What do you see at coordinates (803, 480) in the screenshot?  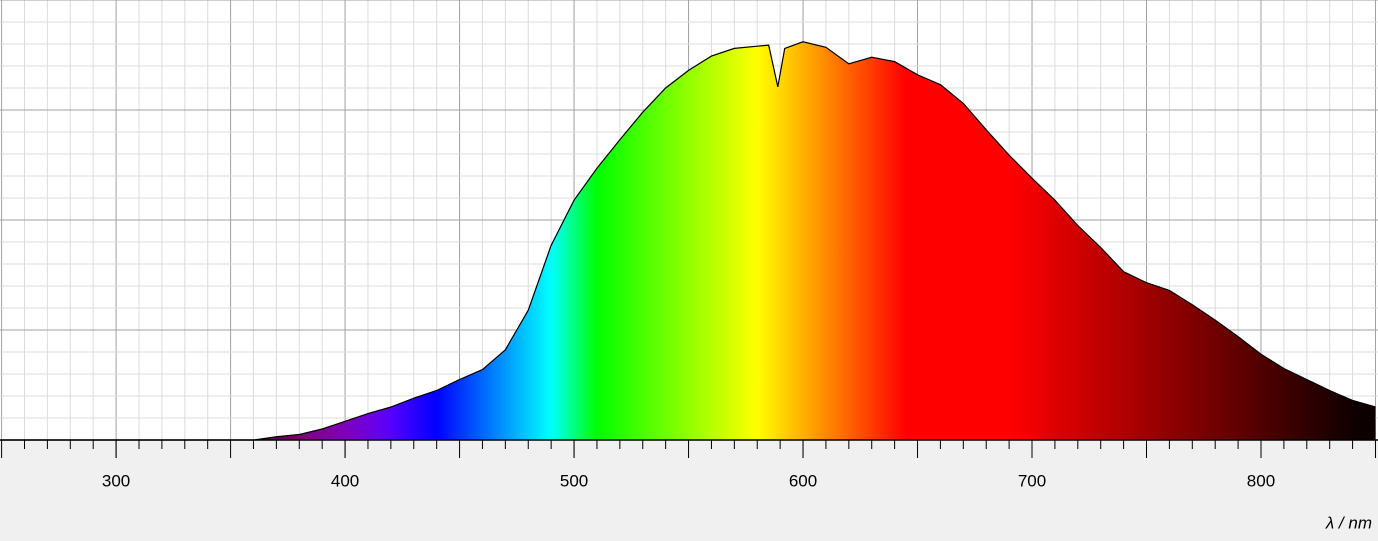 I see `x-tick-label: 600` at bounding box center [803, 480].